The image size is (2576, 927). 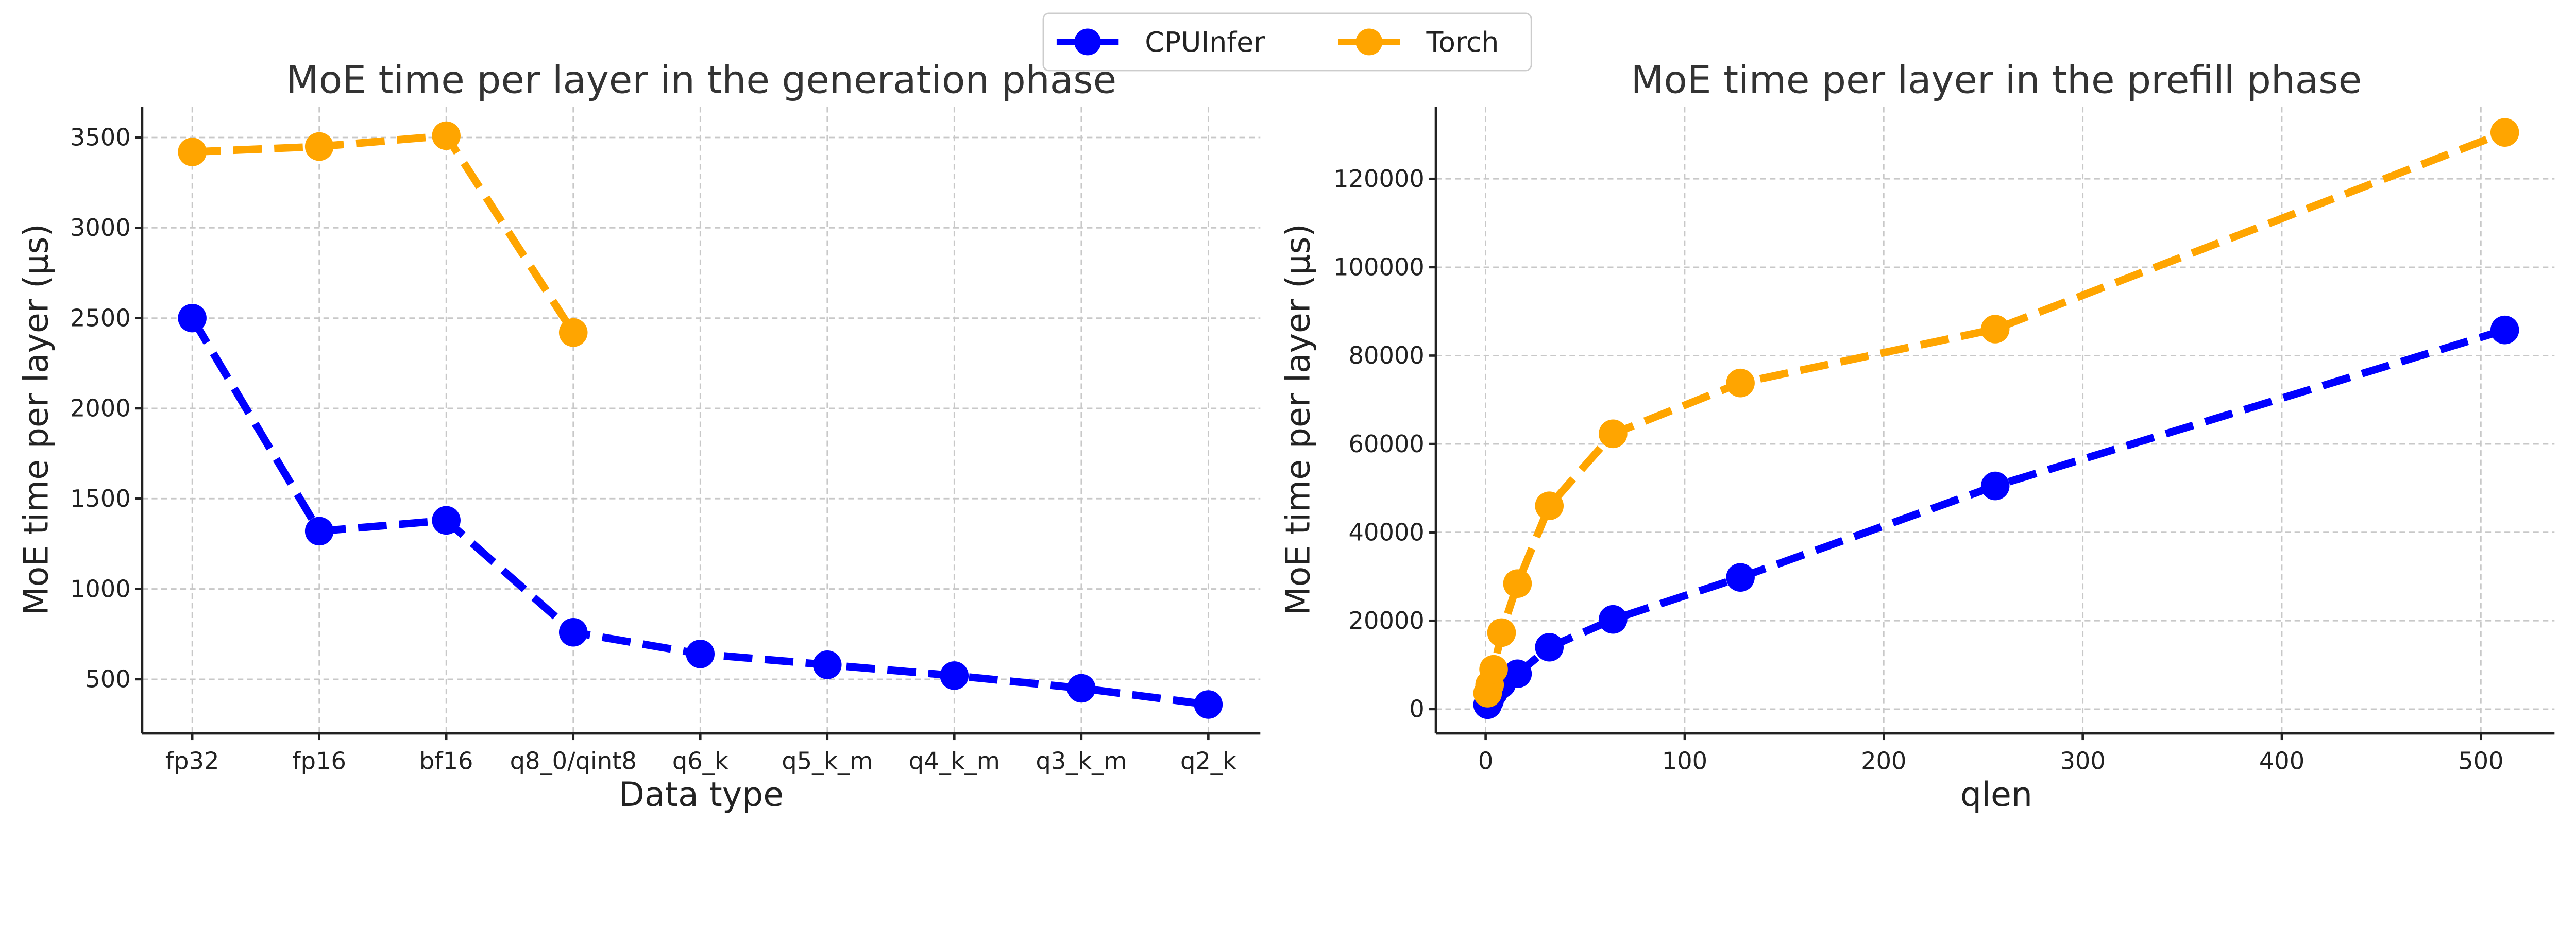 I want to click on legend-label-torch: Torch, so click(x=1462, y=42).